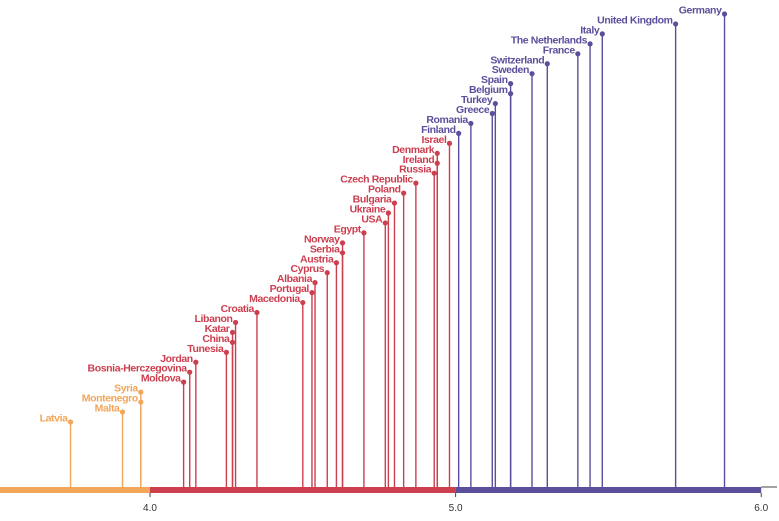 This screenshot has width=779, height=521. What do you see at coordinates (322, 239) in the screenshot?
I see `label-norway: Norway` at bounding box center [322, 239].